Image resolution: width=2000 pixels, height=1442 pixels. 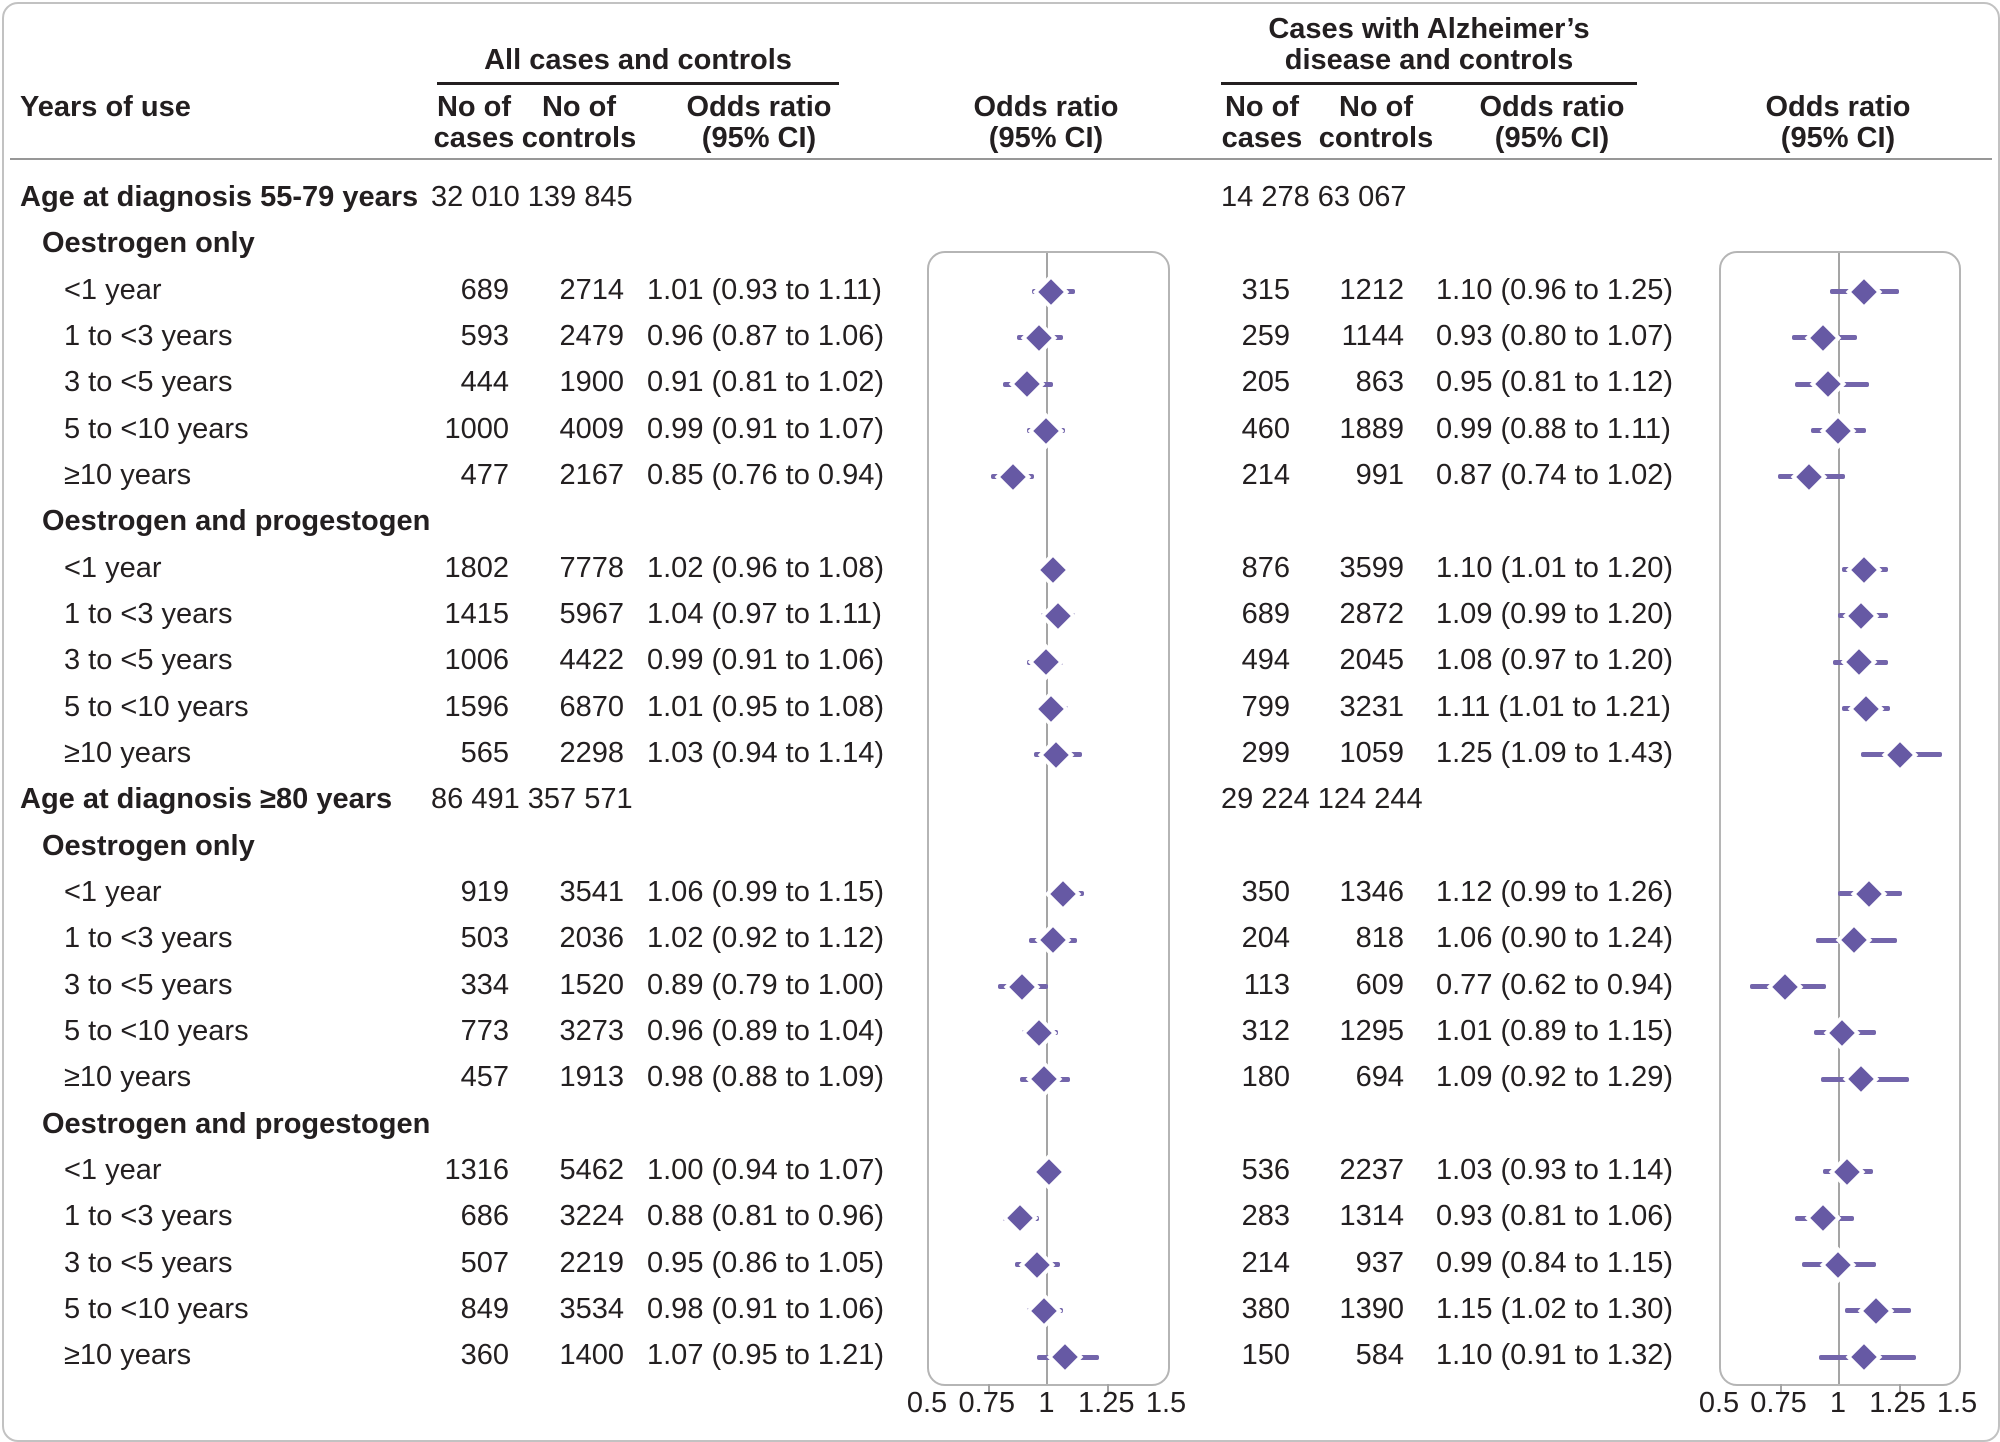 What do you see at coordinates (1371, 1216) in the screenshot?
I see `controls-value-right: 1314` at bounding box center [1371, 1216].